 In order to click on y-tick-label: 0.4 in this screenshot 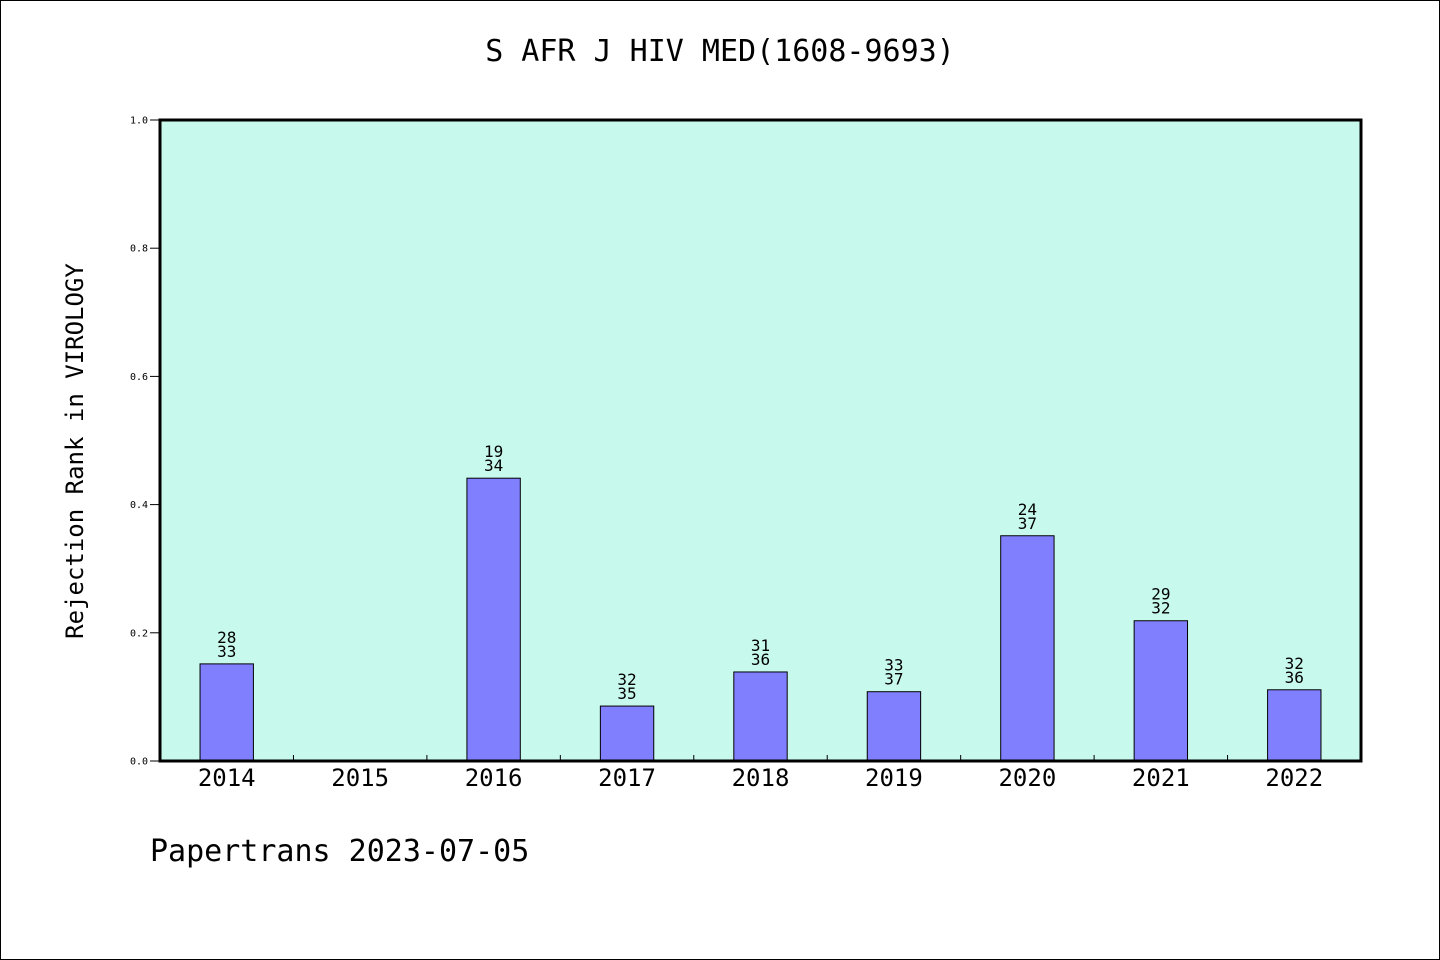, I will do `click(139, 505)`.